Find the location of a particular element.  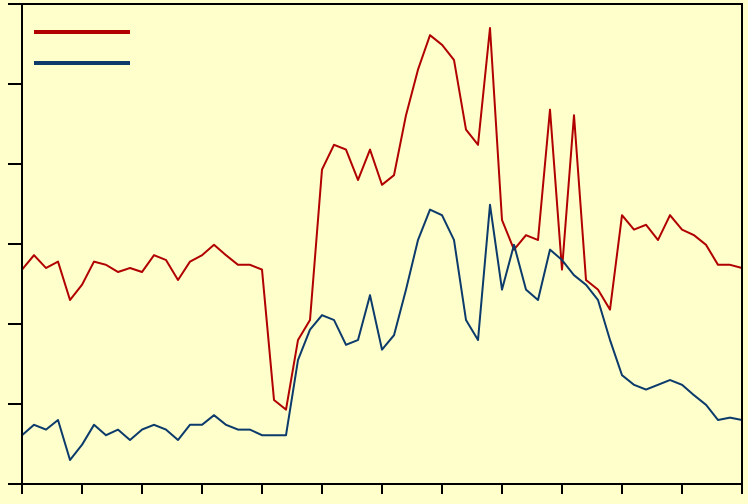

legend is located at coordinates (82, 47).